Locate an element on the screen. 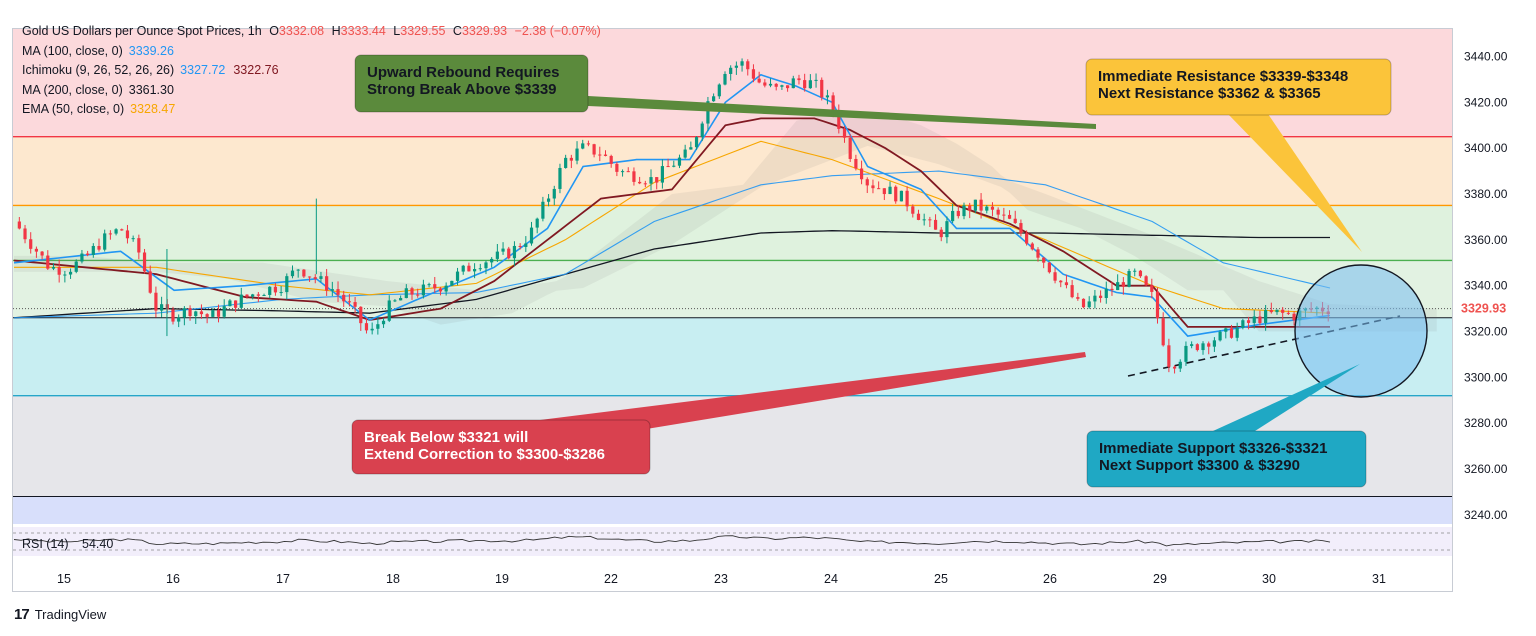 The image size is (1536, 636). annotation-teal-box is located at coordinates (1226, 459).